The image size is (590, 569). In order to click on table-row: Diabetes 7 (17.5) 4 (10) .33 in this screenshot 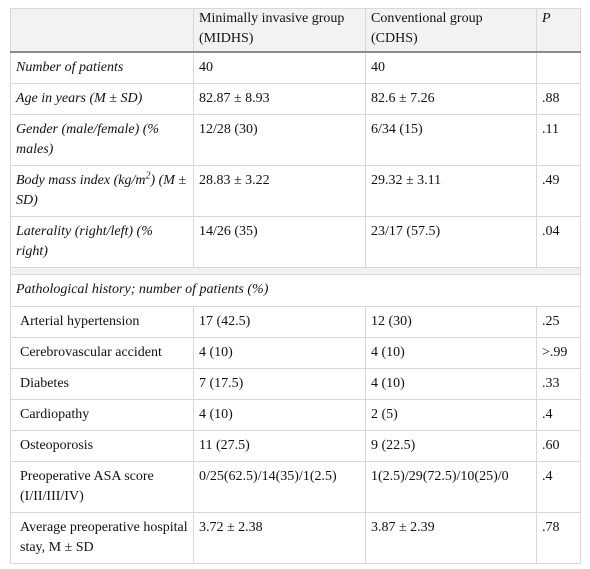, I will do `click(295, 384)`.